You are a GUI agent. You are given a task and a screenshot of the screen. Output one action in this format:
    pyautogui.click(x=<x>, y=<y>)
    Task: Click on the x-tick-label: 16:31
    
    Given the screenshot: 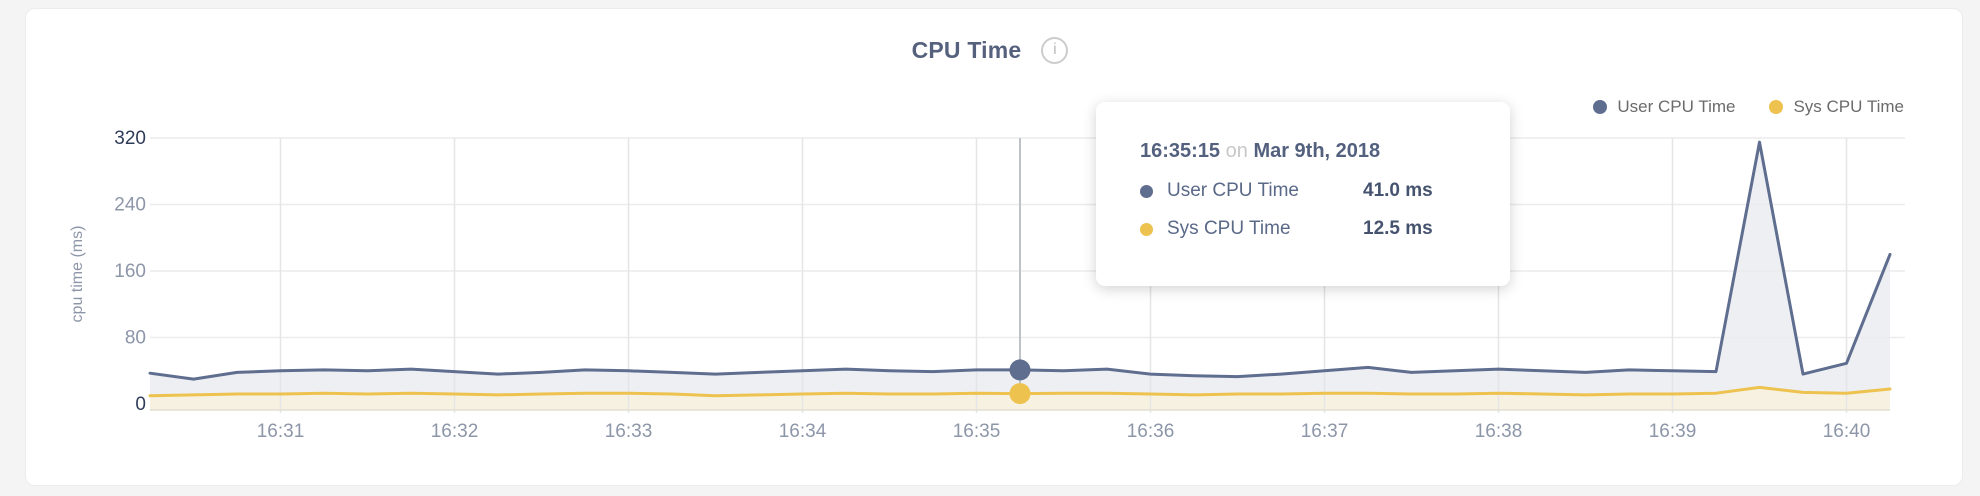 What is the action you would take?
    pyautogui.click(x=281, y=431)
    